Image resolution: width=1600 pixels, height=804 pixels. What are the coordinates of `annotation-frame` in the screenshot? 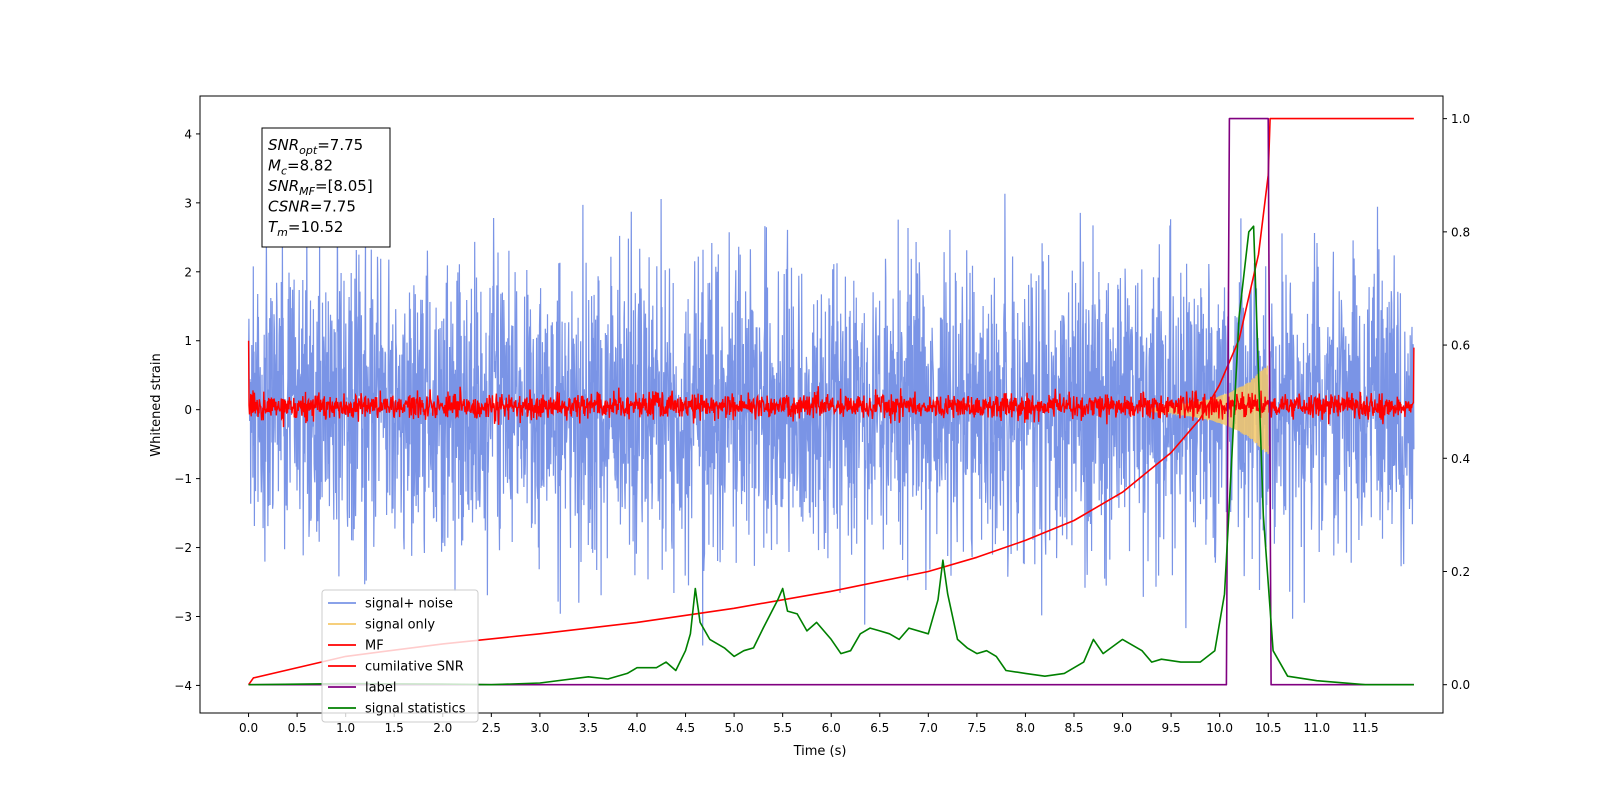 It's located at (326, 187).